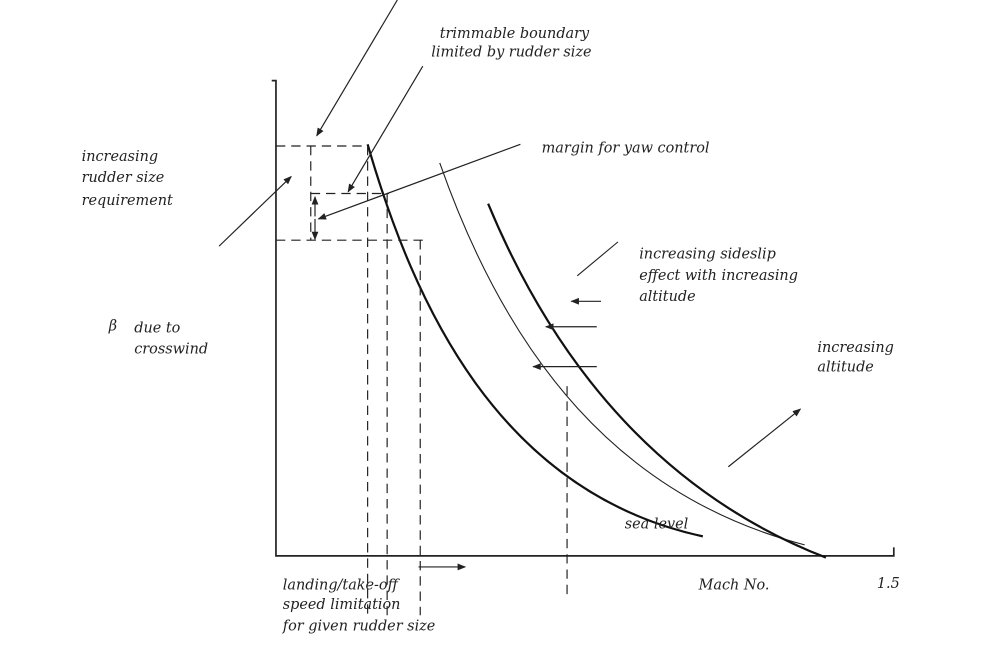  Describe the element at coordinates (157, 328) in the screenshot. I see `y-axis-label: due to` at that location.